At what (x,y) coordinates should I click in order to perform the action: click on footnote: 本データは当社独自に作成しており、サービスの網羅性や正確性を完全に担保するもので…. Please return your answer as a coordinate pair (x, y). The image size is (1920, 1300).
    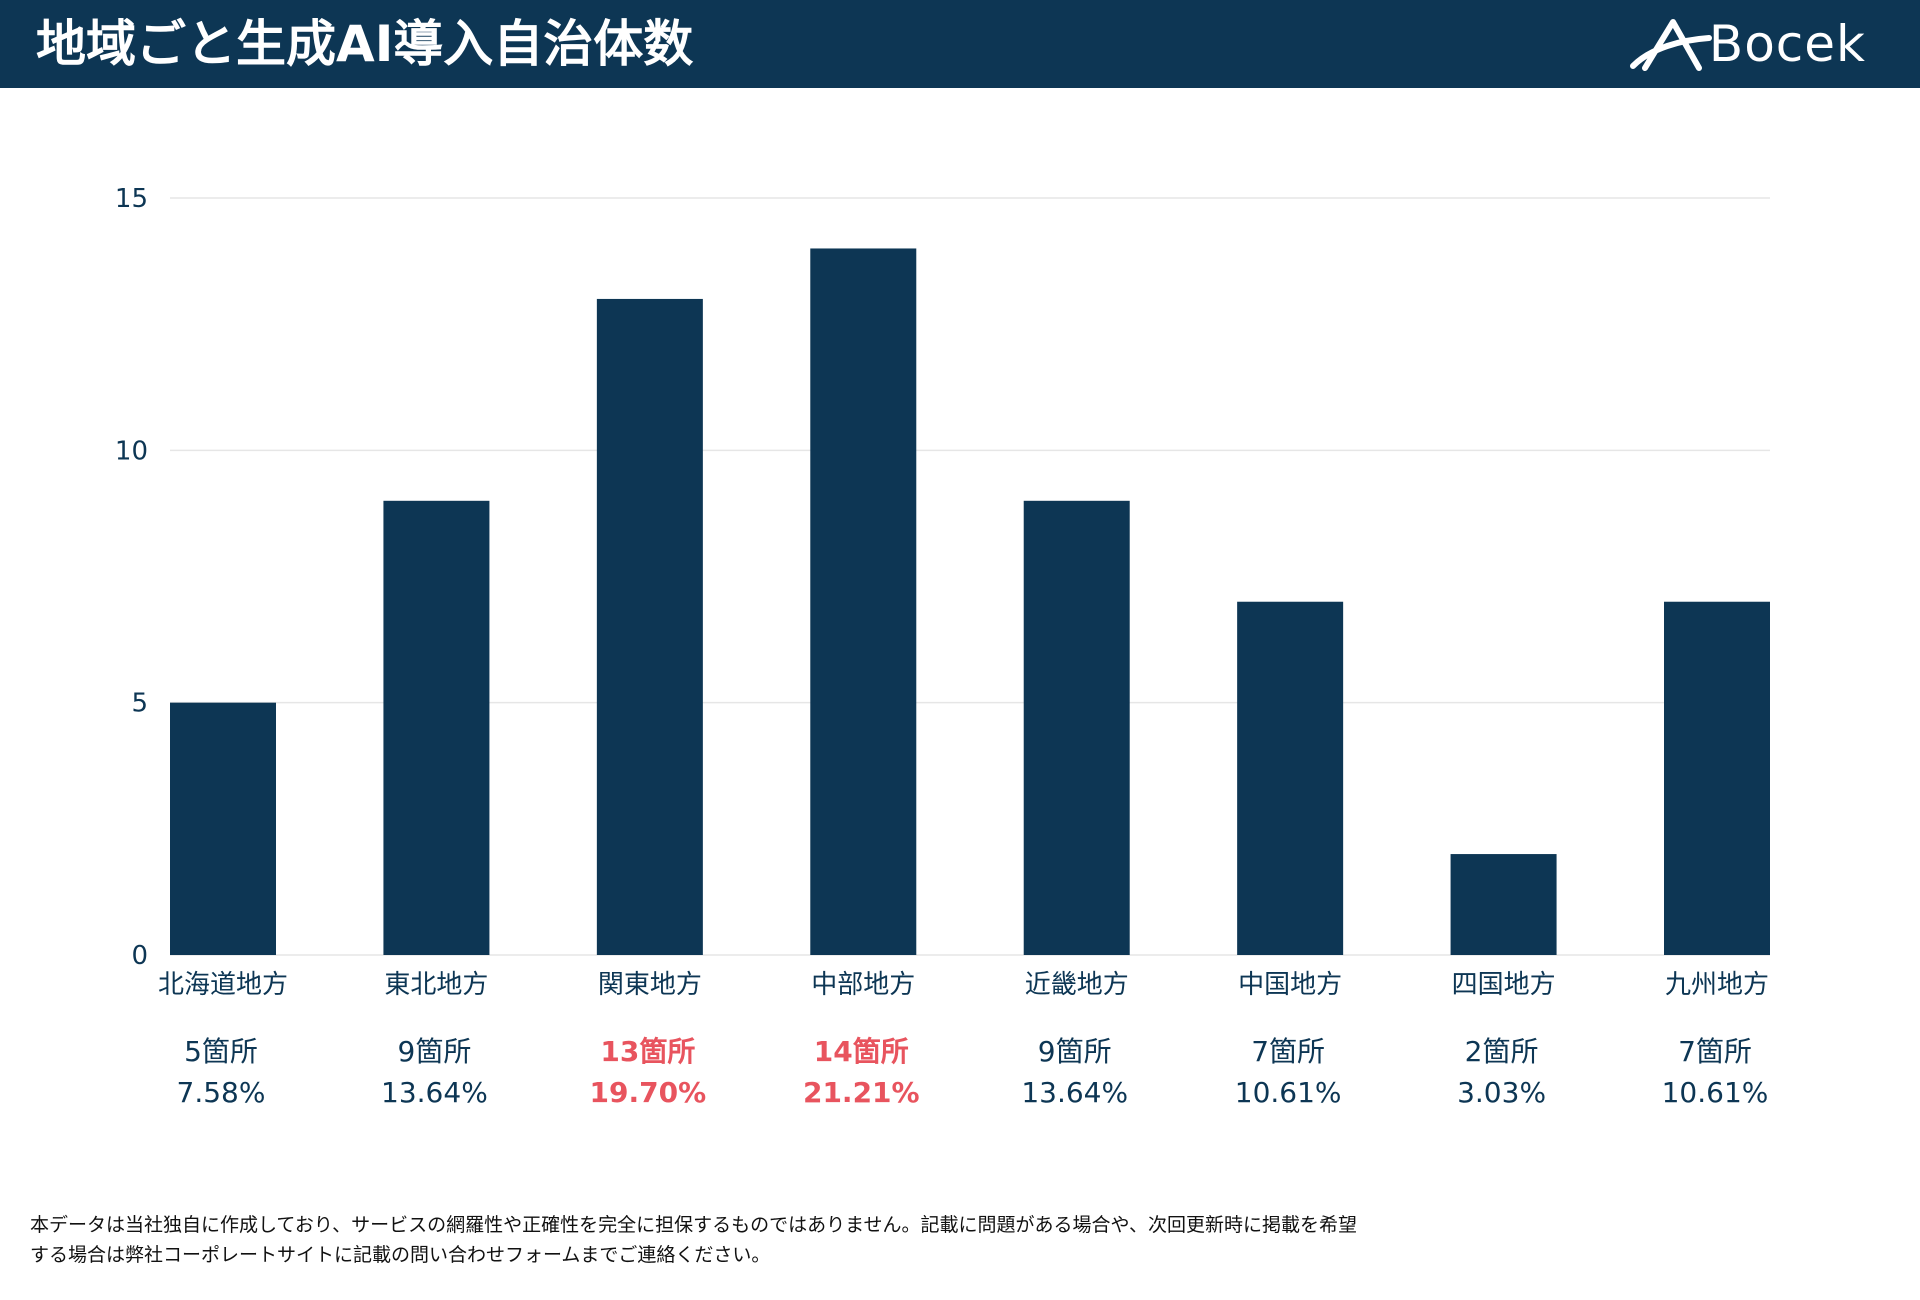
    Looking at the image, I should click on (810, 1240).